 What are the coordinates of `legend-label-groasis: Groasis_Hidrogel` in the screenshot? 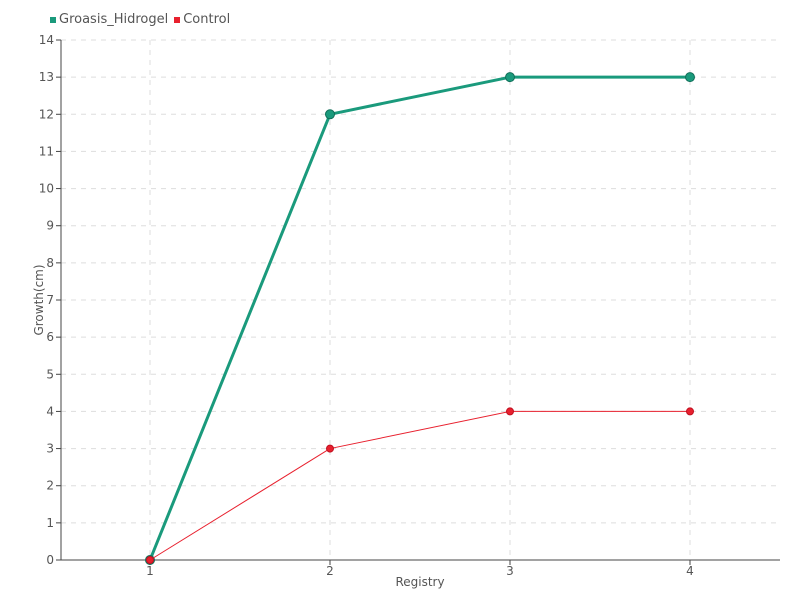 It's located at (114, 19).